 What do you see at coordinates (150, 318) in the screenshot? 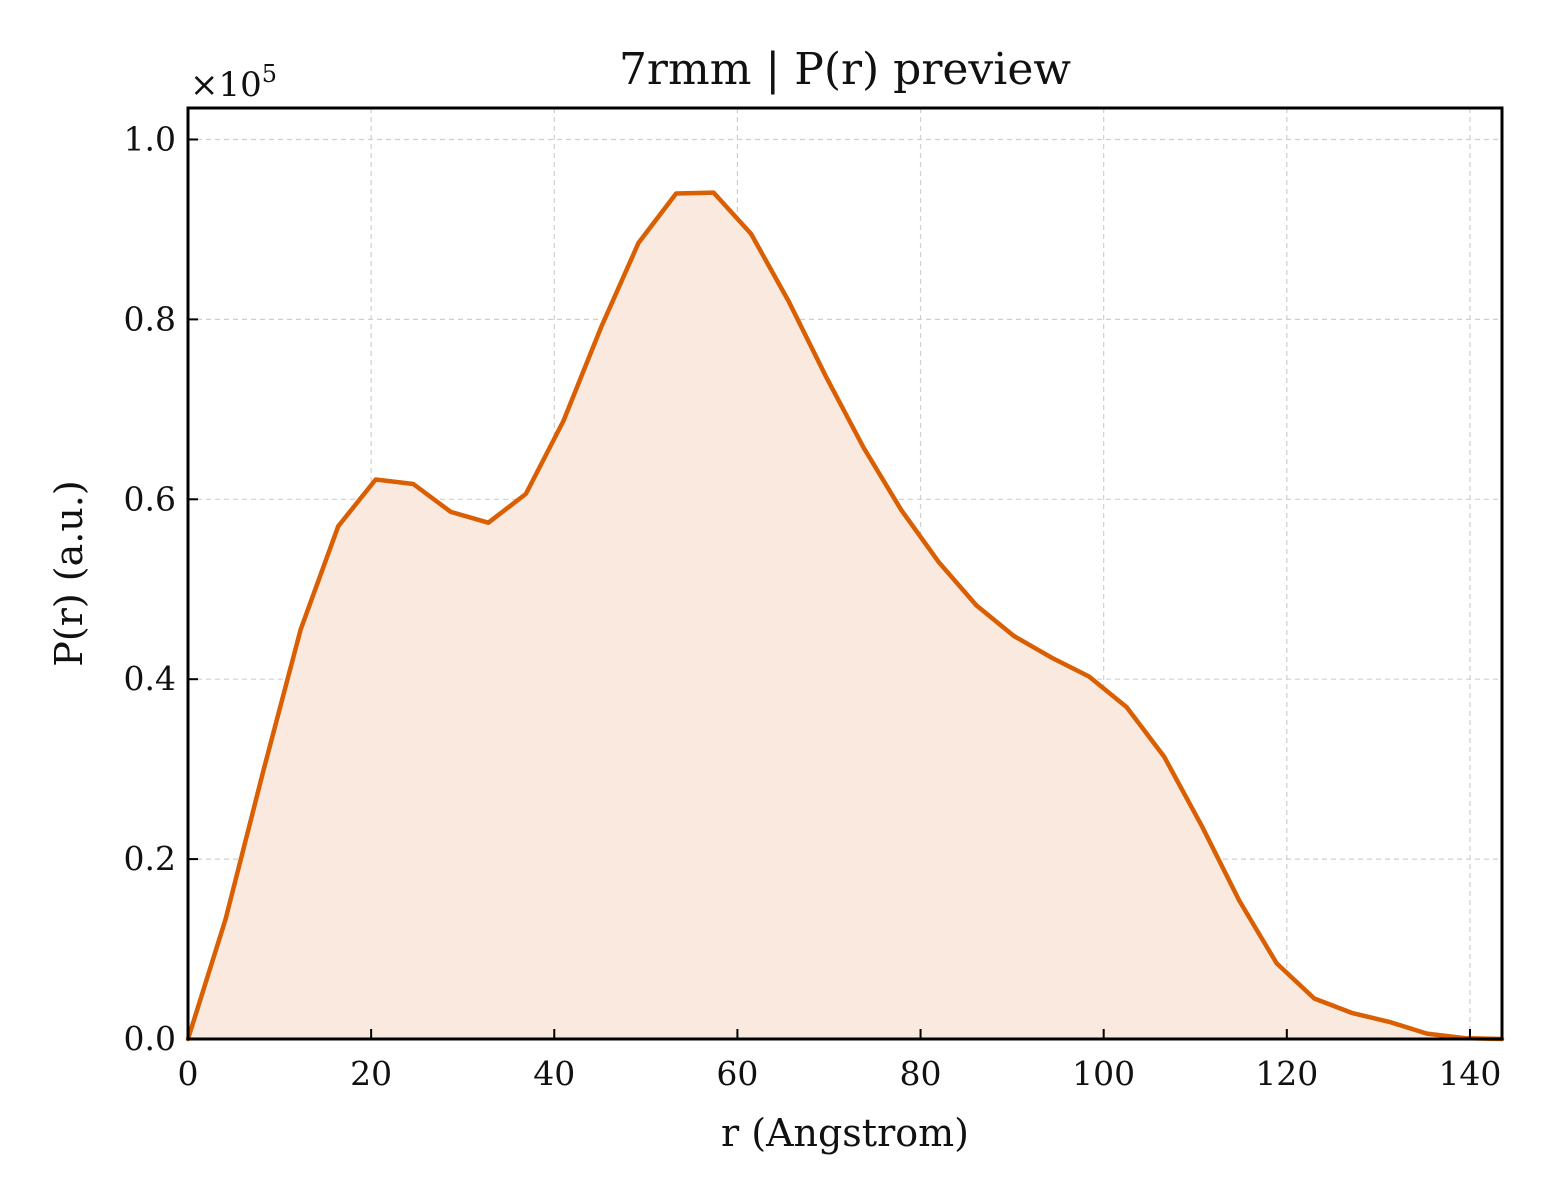
I see `y-tick-label: 0.8` at bounding box center [150, 318].